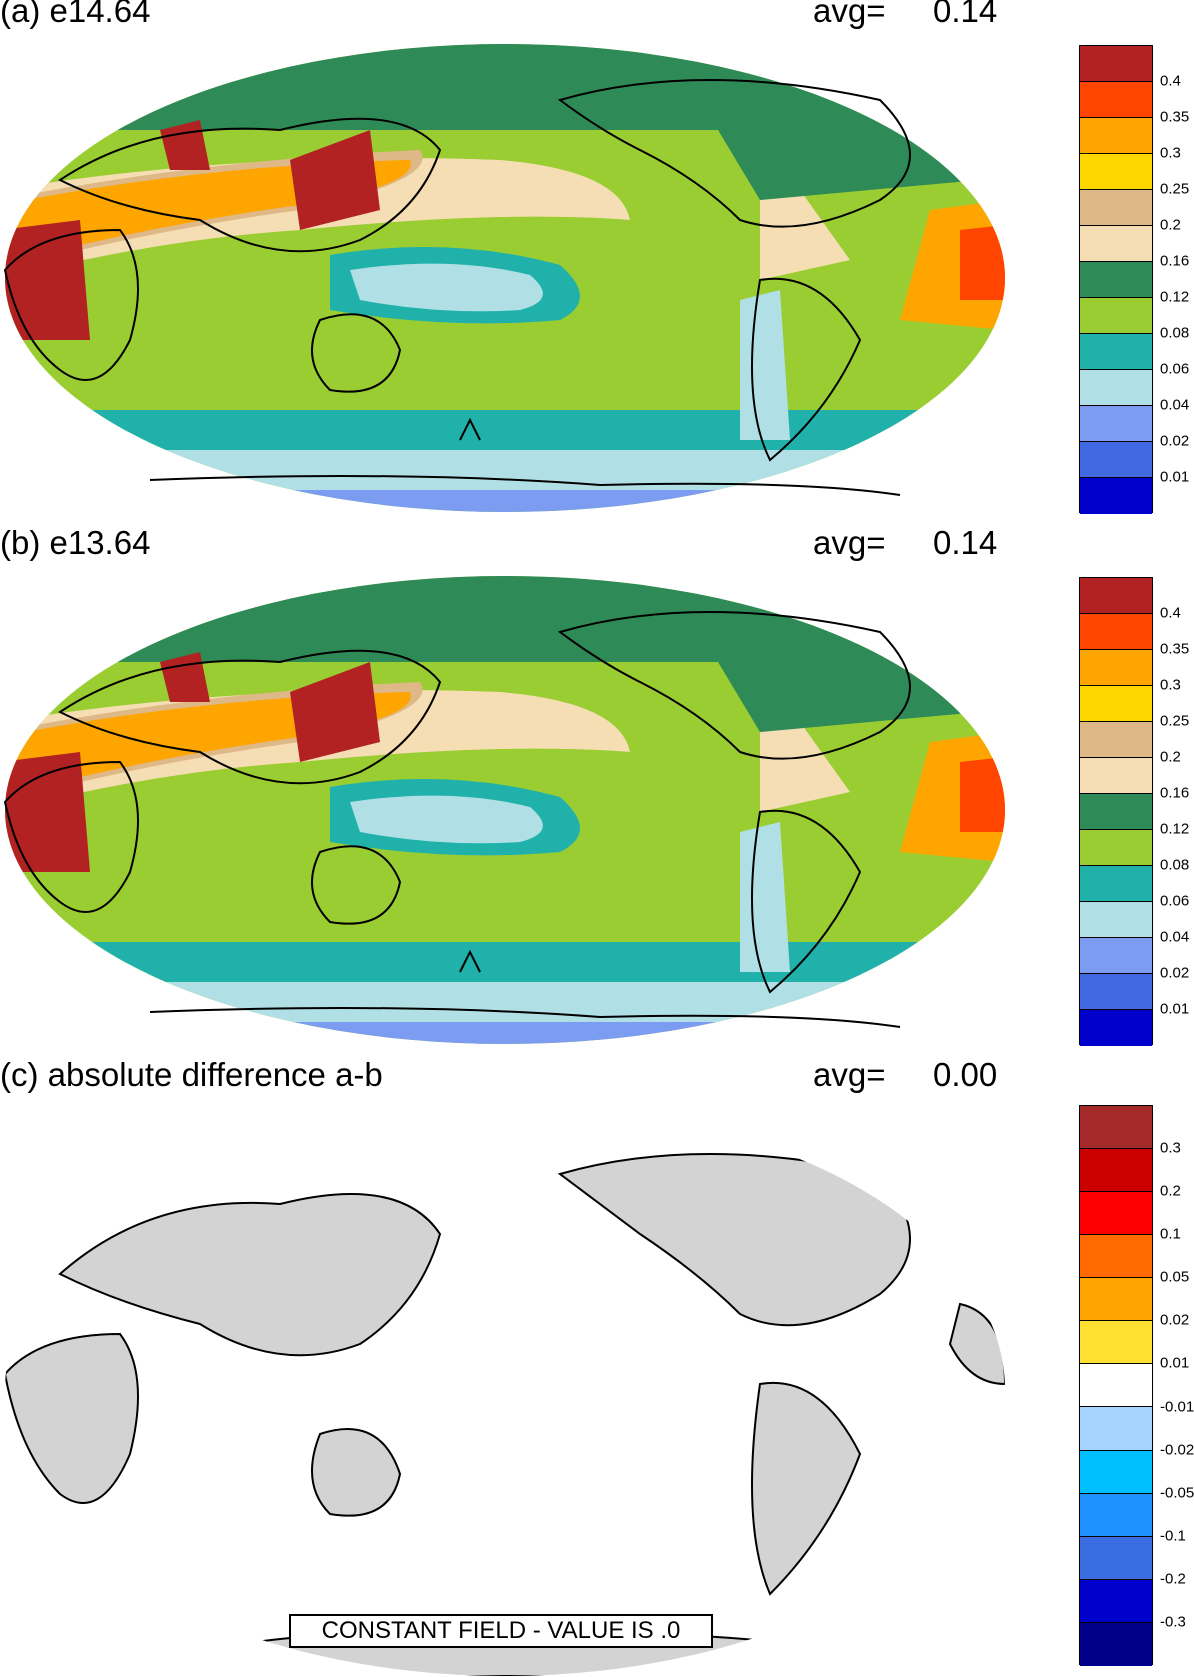 The height and width of the screenshot is (1677, 1194). Describe the element at coordinates (1177, 1407) in the screenshot. I see `colorbar-tick-label: -0.01` at that location.